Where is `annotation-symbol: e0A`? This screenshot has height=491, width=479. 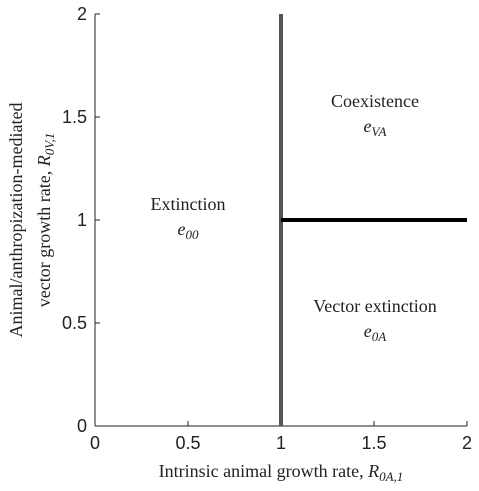 annotation-symbol: e0A is located at coordinates (375, 332).